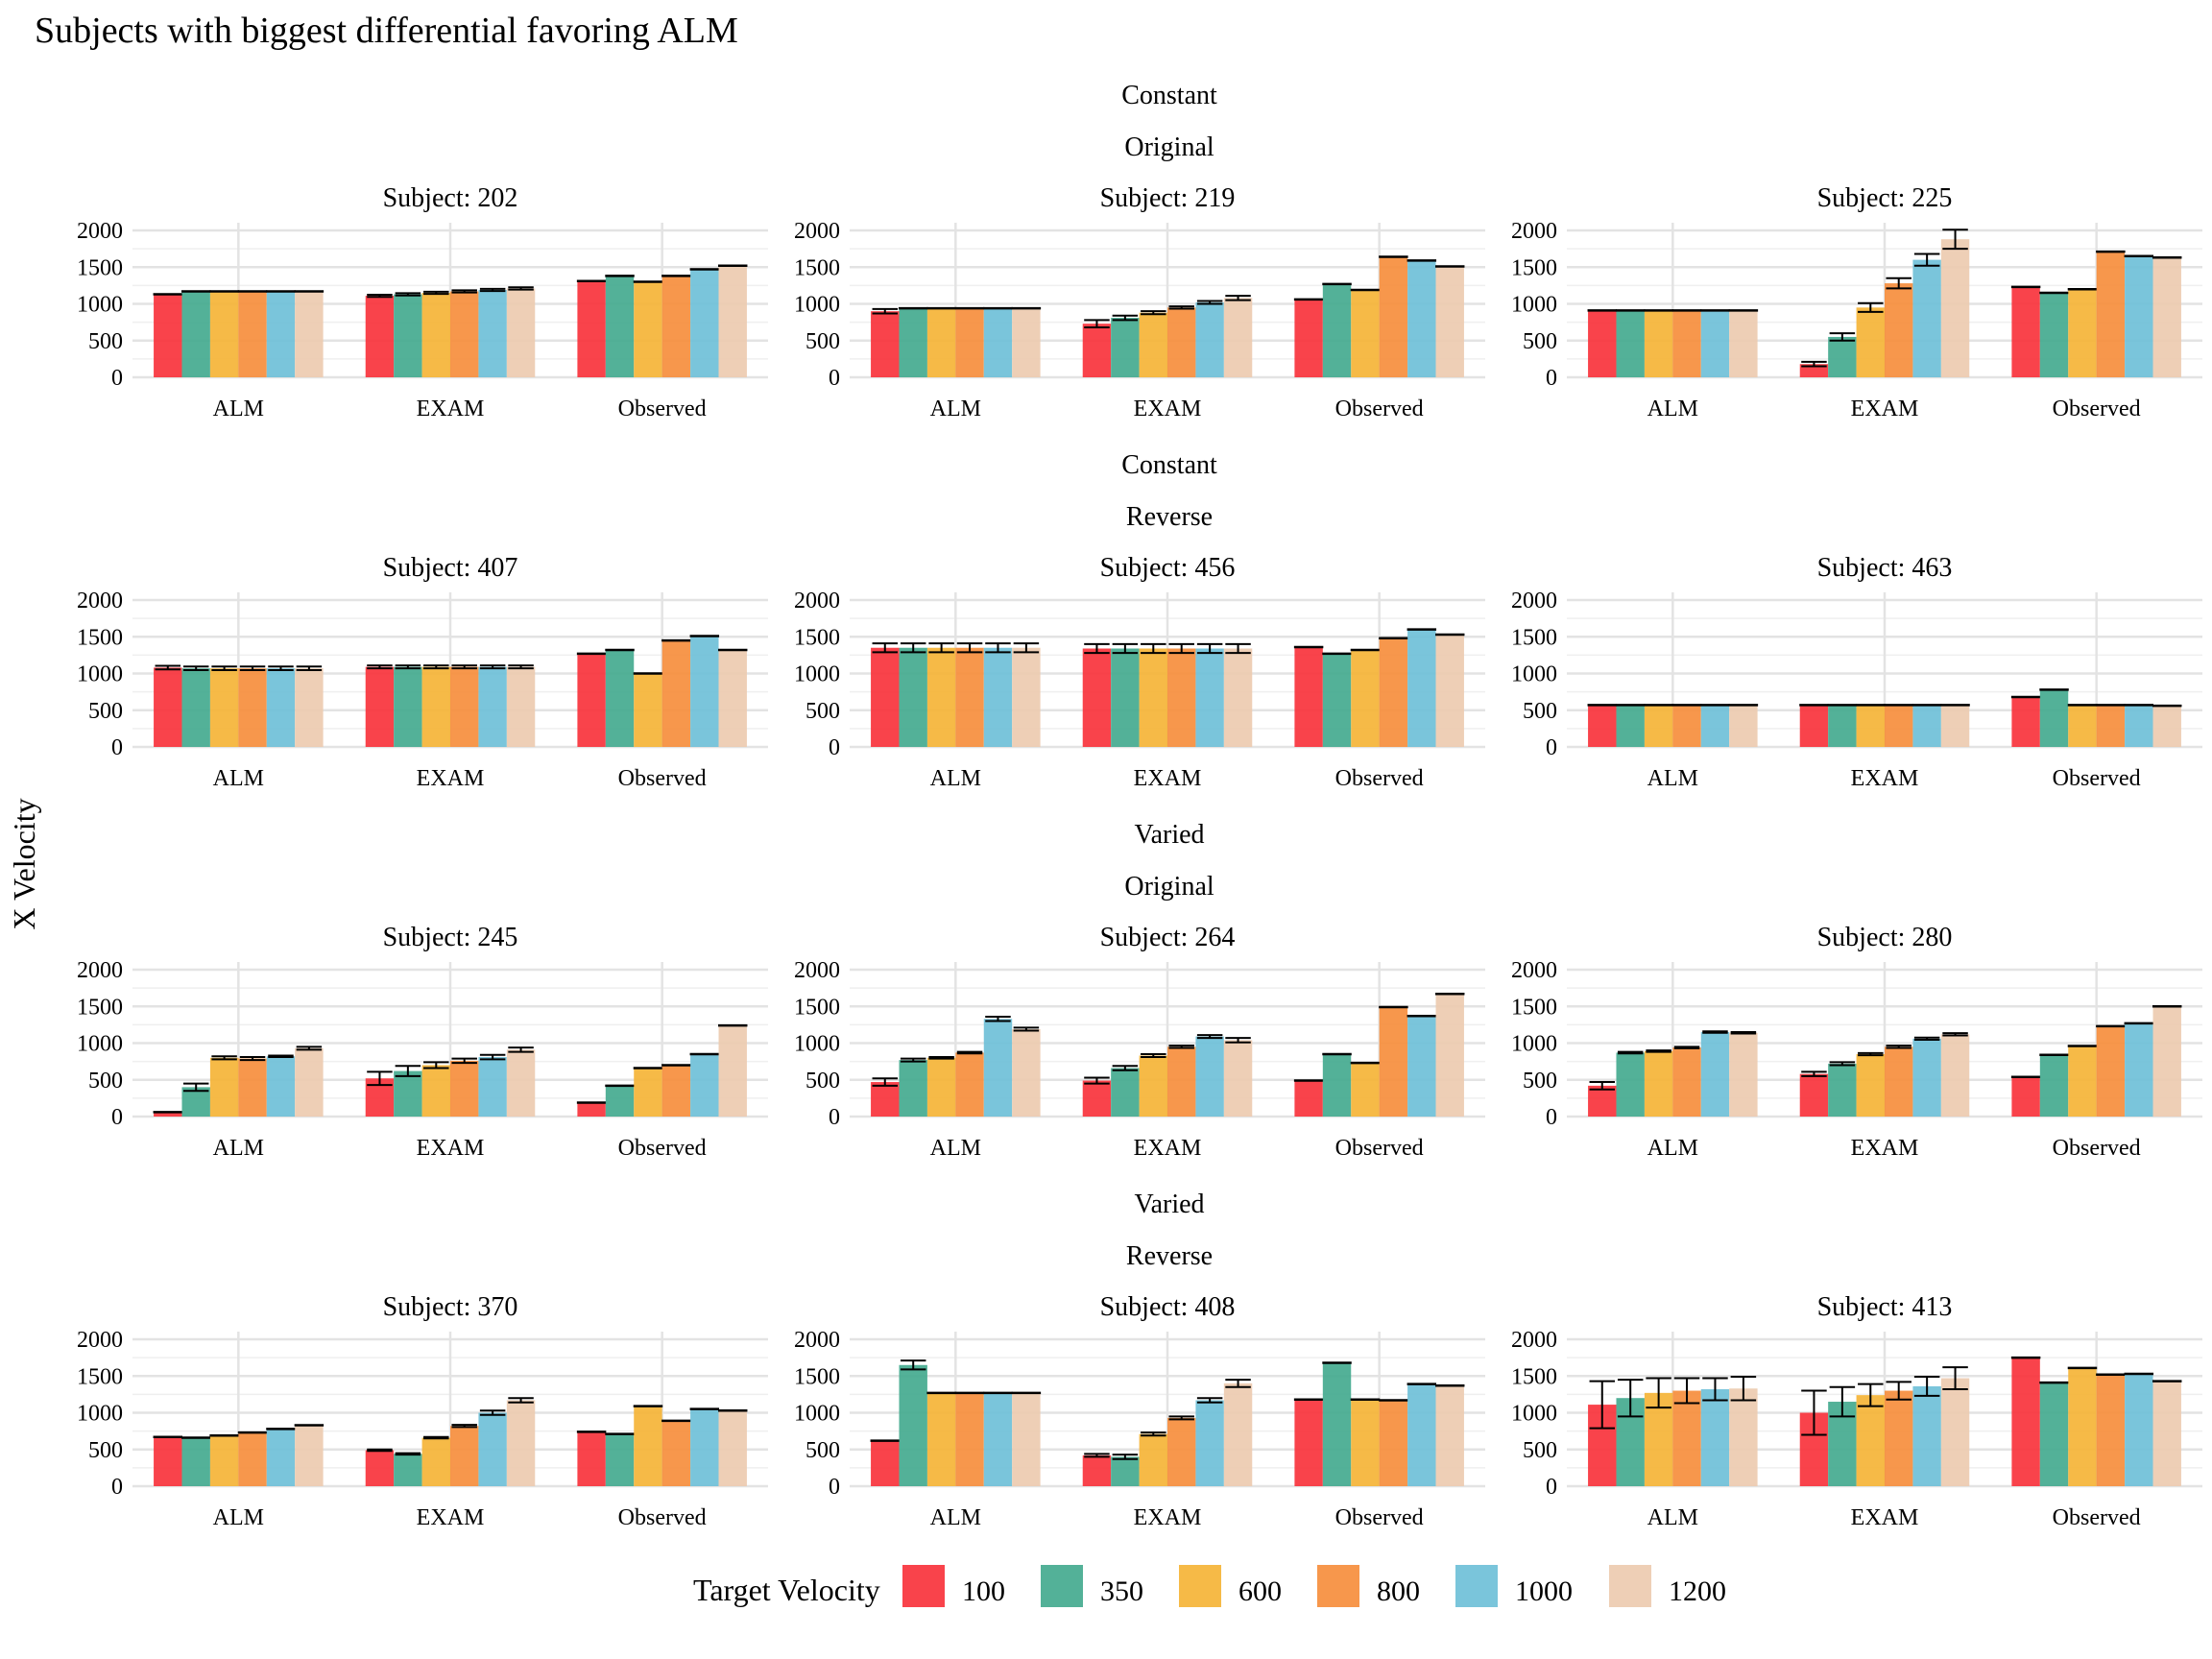 This screenshot has width=2212, height=1659. I want to click on legend-label: 800, so click(1398, 1591).